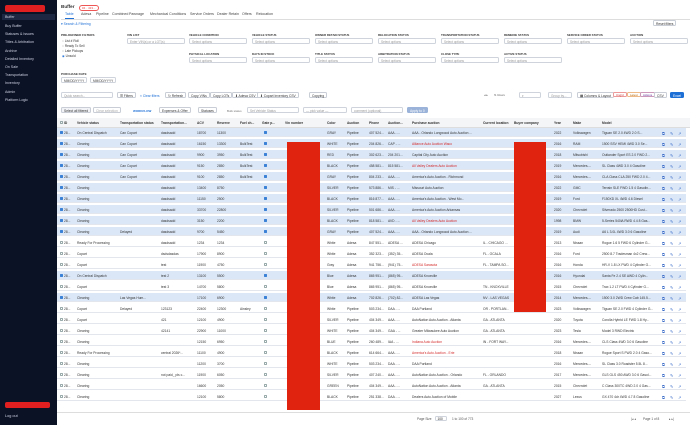 The width and height of the screenshot is (690, 425). What do you see at coordinates (318, 95) in the screenshot?
I see `copying-button: Copying` at bounding box center [318, 95].